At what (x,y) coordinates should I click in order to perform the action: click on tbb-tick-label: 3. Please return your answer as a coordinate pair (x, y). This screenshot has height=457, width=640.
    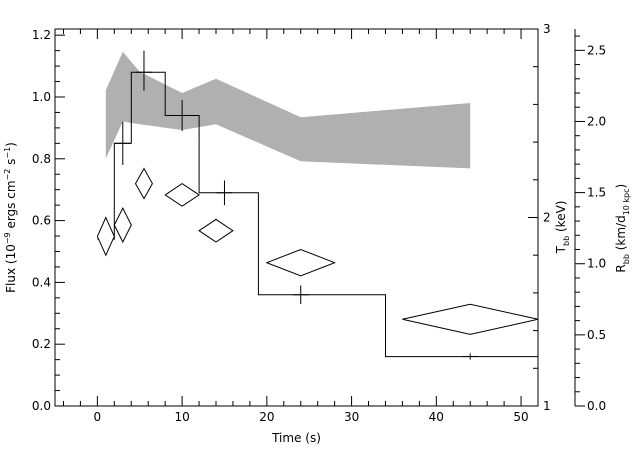
    Looking at the image, I should click on (547, 29).